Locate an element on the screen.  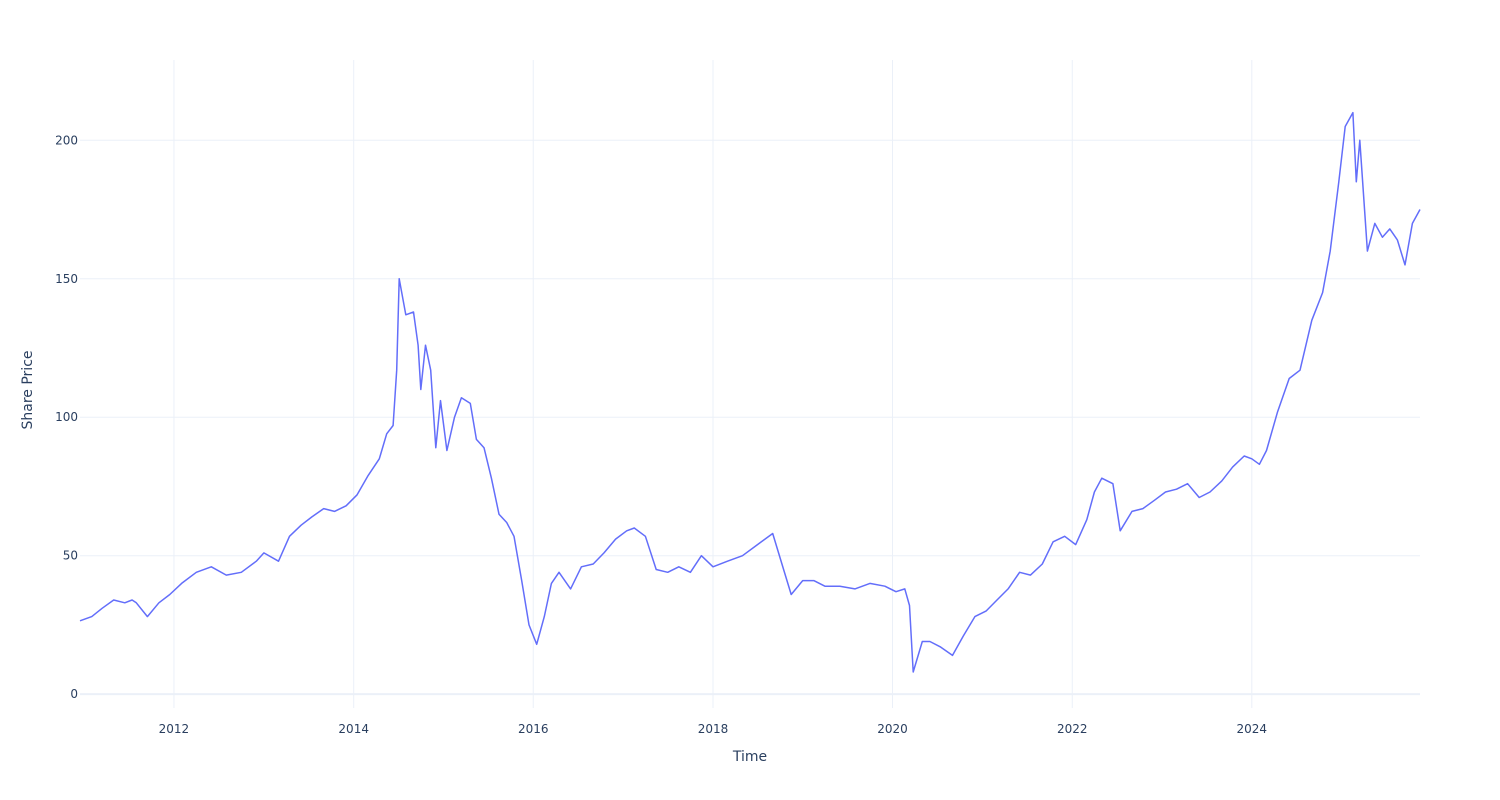
x-tick-label: 2014 is located at coordinates (353, 729).